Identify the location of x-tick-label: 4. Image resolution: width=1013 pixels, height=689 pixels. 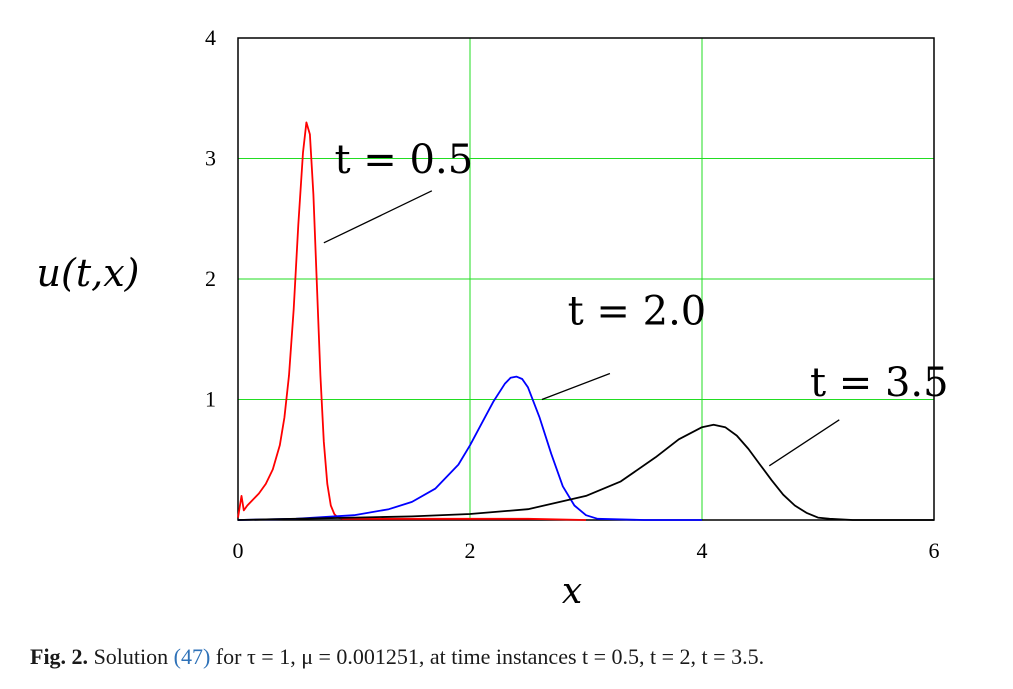
(702, 550).